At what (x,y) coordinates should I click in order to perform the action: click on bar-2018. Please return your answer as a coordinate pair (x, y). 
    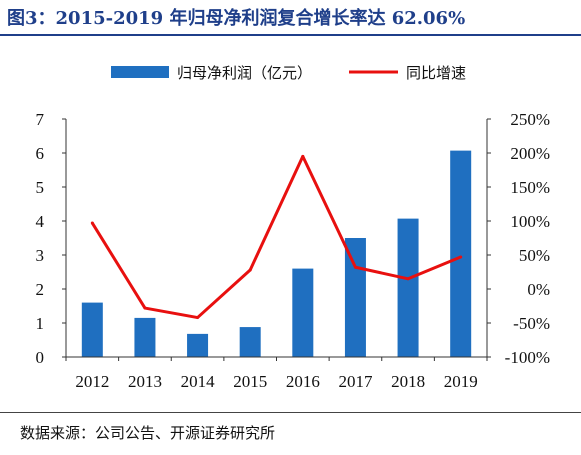
    Looking at the image, I should click on (408, 287).